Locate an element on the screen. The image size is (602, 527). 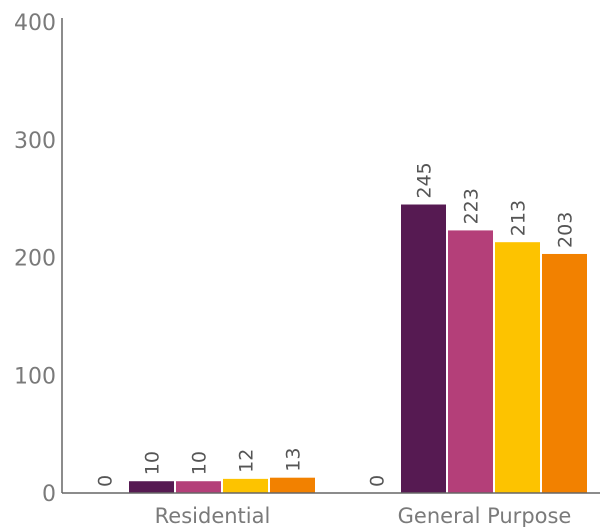
data-label-1-1: 245 is located at coordinates (425, 180).